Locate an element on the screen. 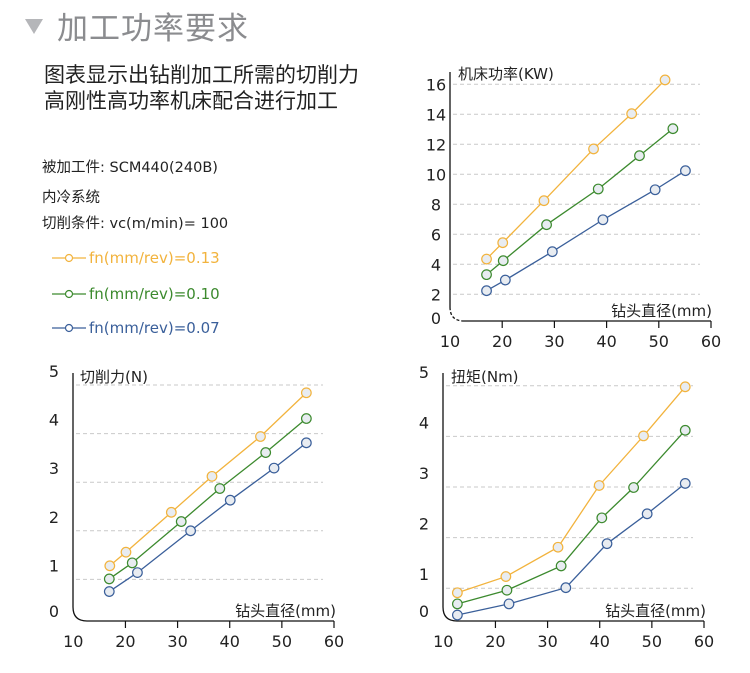 The height and width of the screenshot is (673, 750). workpiece-text: 被加工件: SCM440(240B) is located at coordinates (130, 168).